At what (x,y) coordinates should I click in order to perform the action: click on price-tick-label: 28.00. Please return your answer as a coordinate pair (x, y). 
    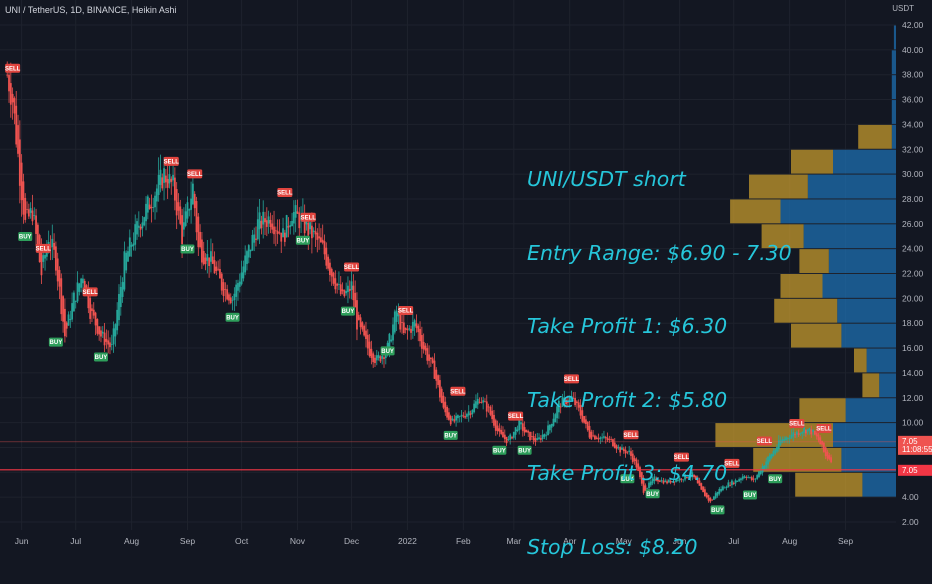
    Looking at the image, I should click on (913, 199).